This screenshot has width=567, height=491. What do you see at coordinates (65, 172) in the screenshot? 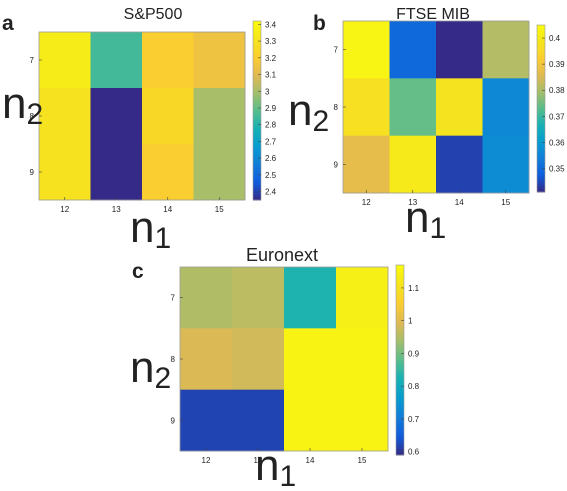
I see `heatmap-cell-r2-c0` at bounding box center [65, 172].